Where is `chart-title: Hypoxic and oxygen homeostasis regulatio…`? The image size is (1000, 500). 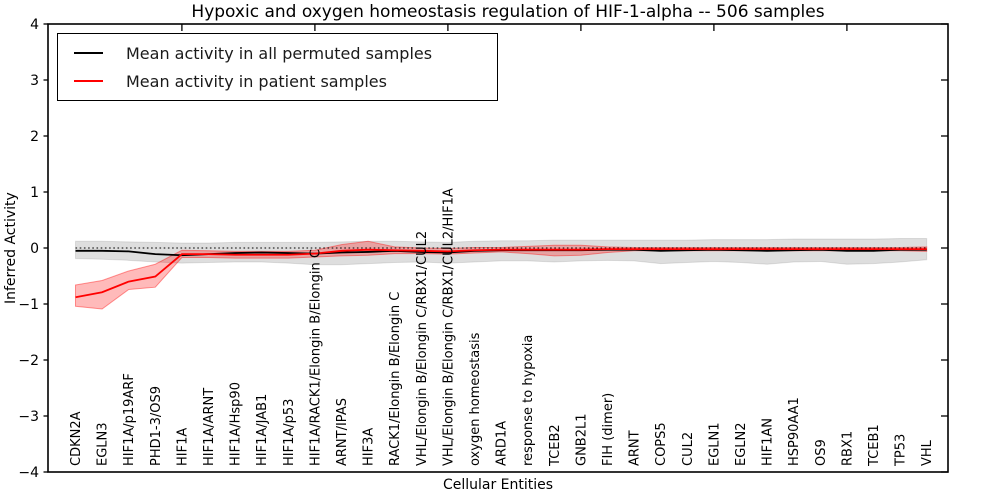
chart-title: Hypoxic and oxygen homeostasis regulatio… is located at coordinates (508, 12).